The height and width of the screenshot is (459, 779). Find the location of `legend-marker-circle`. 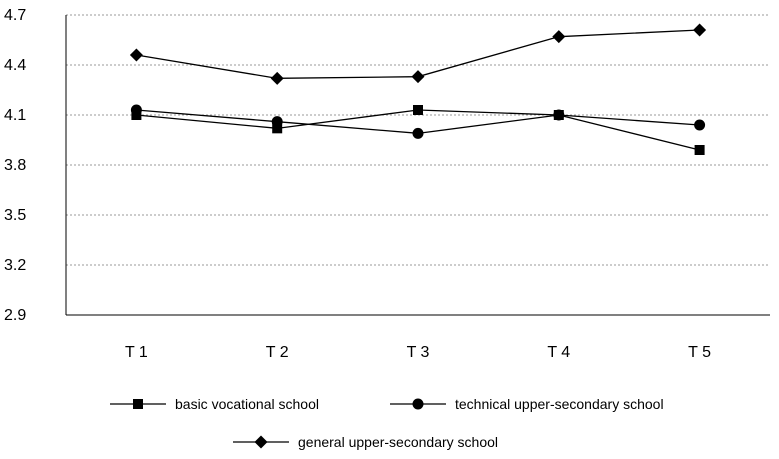

legend-marker-circle is located at coordinates (418, 404).